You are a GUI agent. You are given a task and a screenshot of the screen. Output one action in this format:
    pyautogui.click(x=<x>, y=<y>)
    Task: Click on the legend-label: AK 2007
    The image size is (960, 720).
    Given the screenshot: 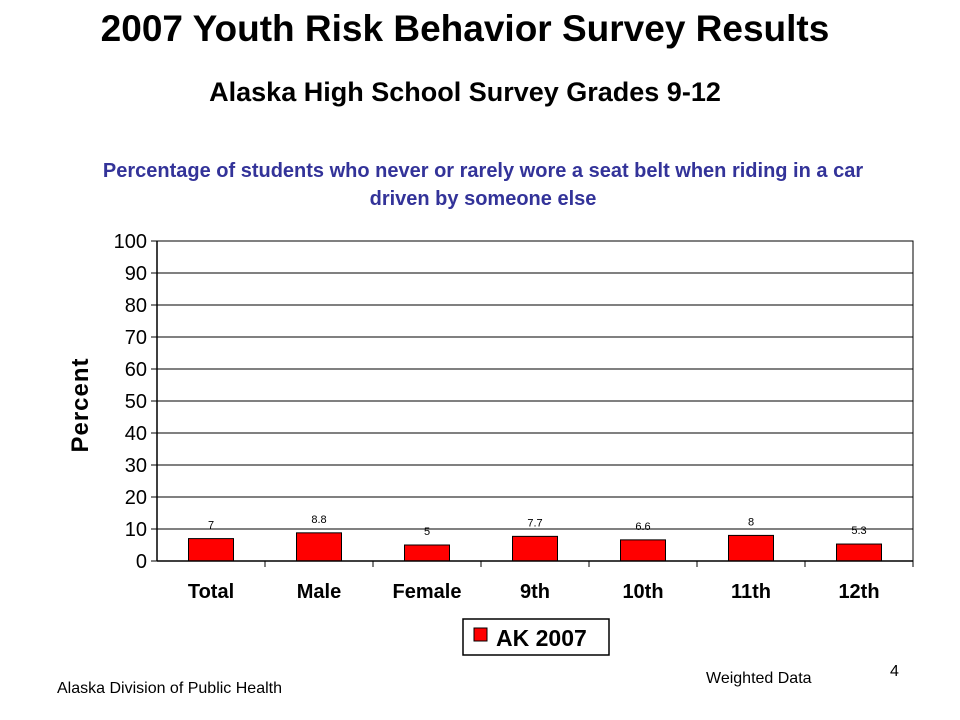 What is the action you would take?
    pyautogui.click(x=541, y=638)
    